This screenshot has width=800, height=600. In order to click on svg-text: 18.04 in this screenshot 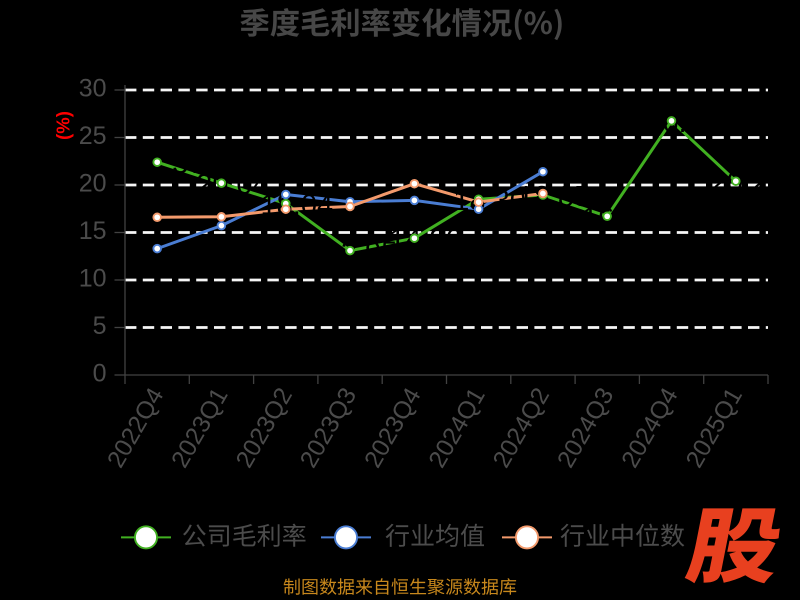, I will do `click(297, 206)`.